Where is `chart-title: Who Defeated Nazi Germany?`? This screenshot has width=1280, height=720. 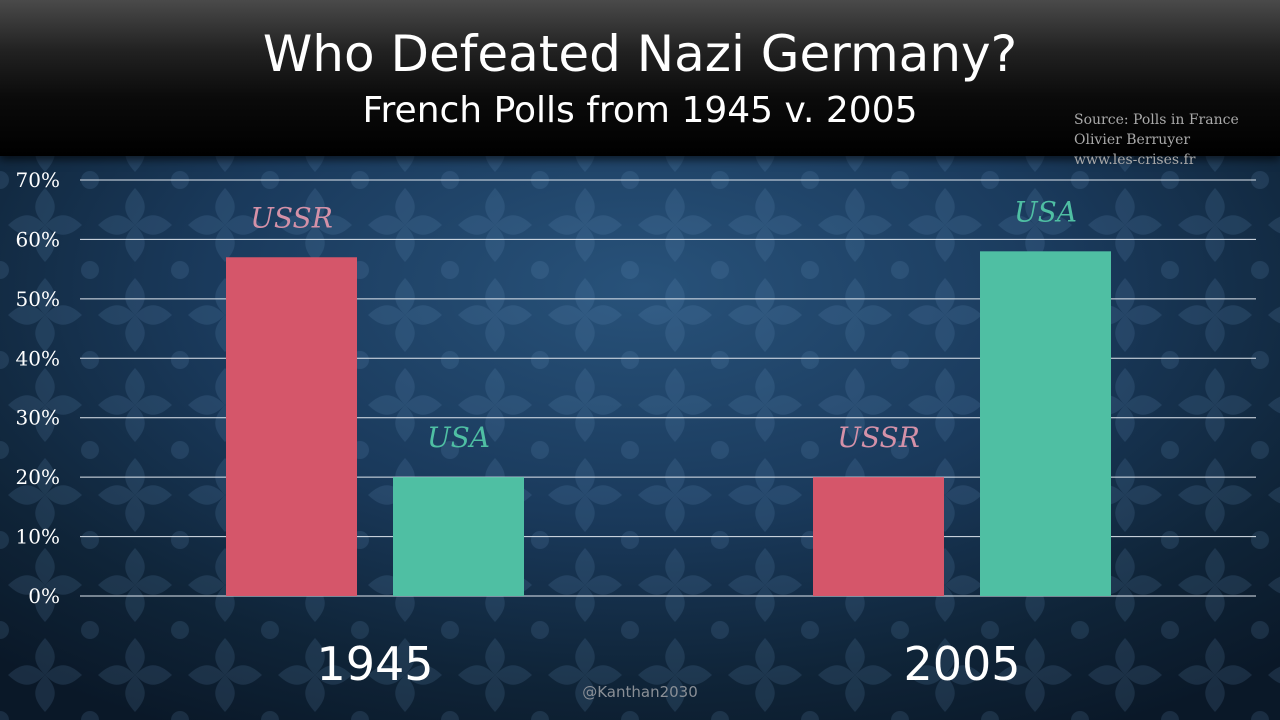
chart-title: Who Defeated Nazi Germany? is located at coordinates (640, 54).